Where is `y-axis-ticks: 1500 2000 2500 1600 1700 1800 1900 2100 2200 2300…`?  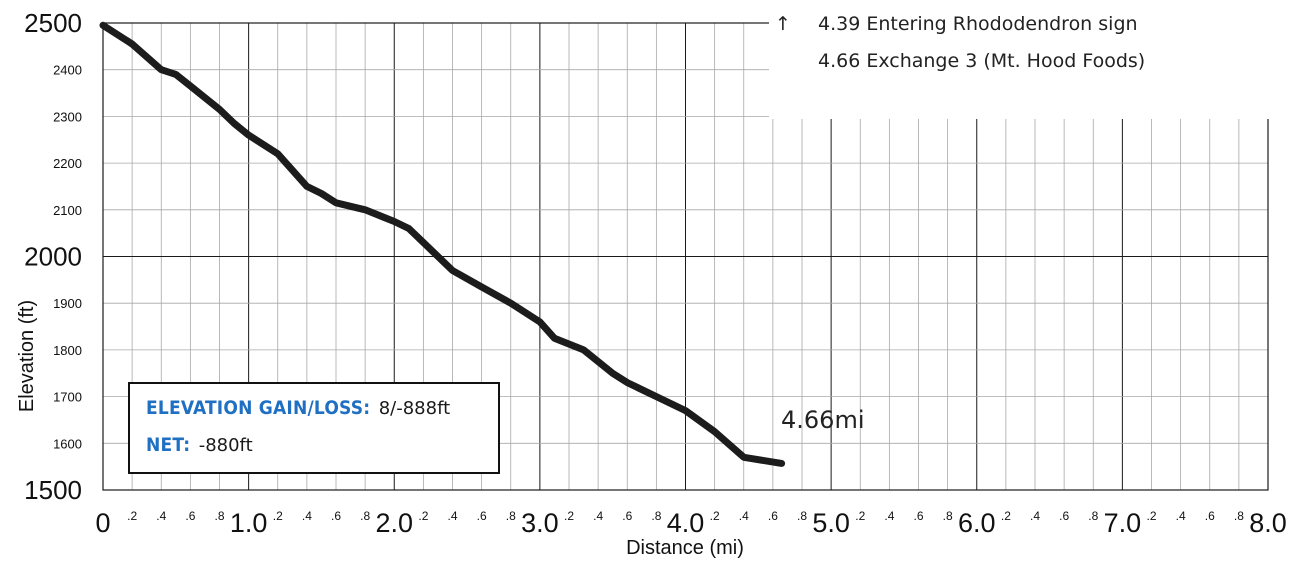 y-axis-ticks: 1500 2000 2500 1600 1700 1800 1900 2100 2200 2300… is located at coordinates (53, 256).